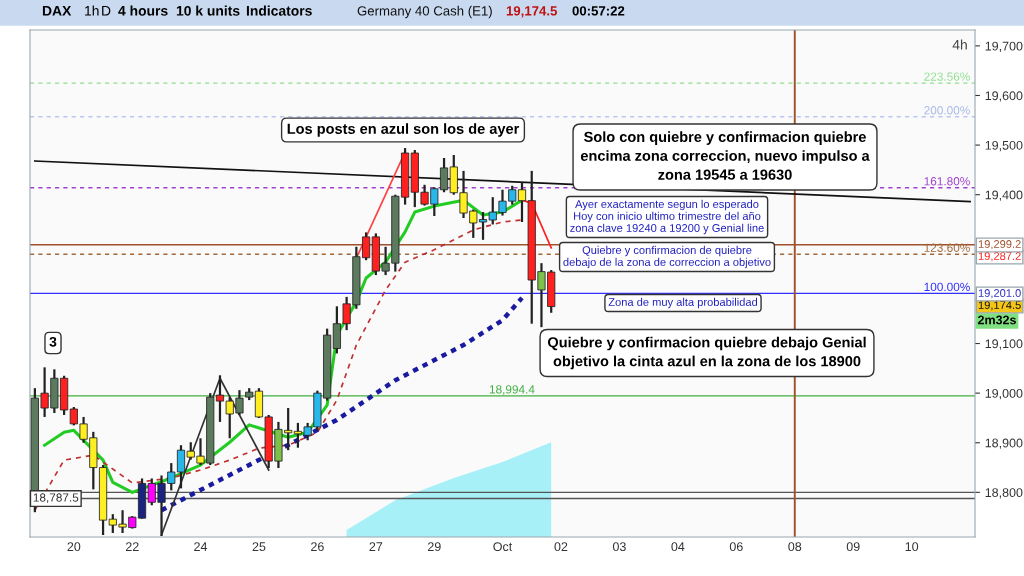 The width and height of the screenshot is (1024, 576). Describe the element at coordinates (947, 181) in the screenshot. I see `annotation: 161.80%` at that location.